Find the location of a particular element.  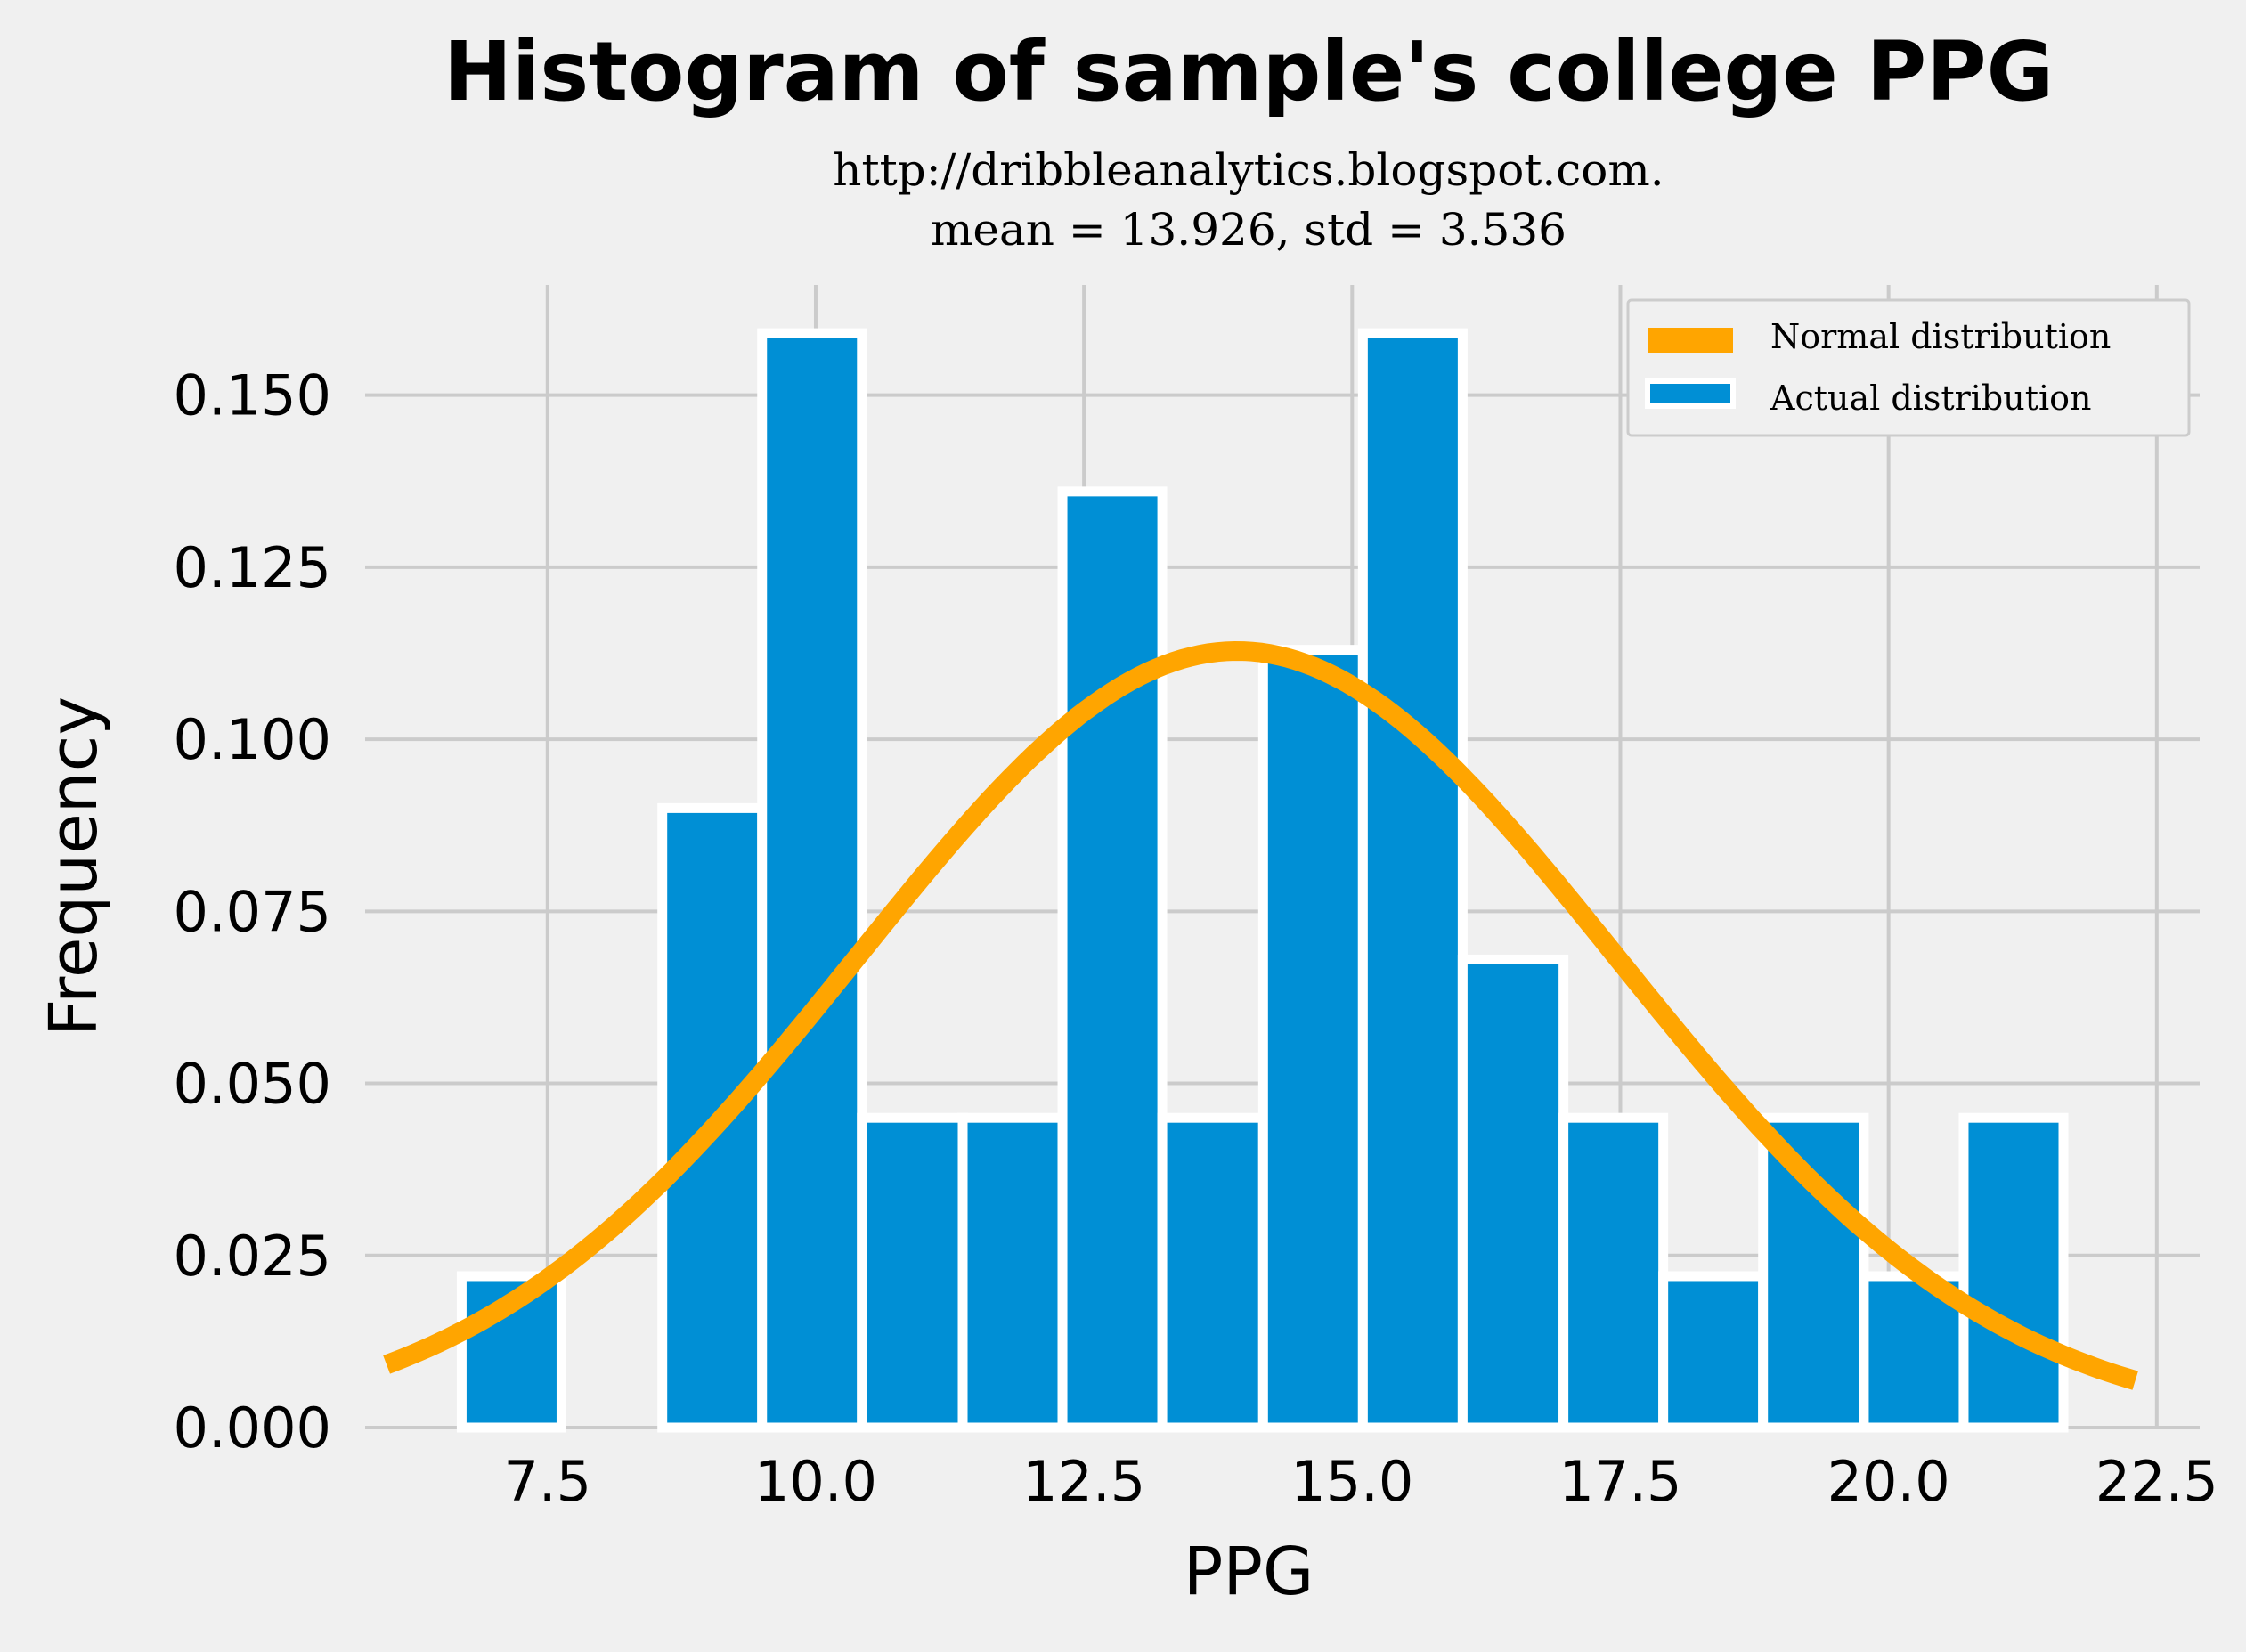

legend-swatch-normal is located at coordinates (1690, 340).